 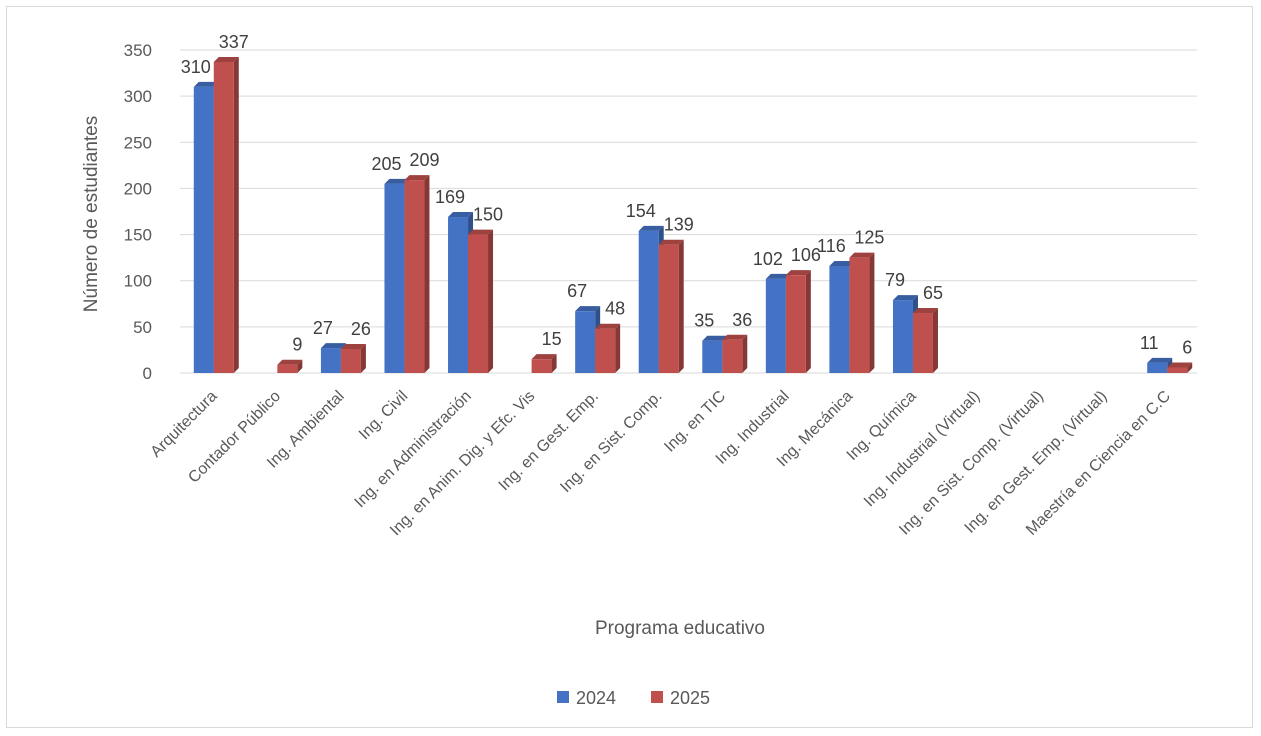 What do you see at coordinates (633, 698) in the screenshot?
I see `legend: 2024 2025` at bounding box center [633, 698].